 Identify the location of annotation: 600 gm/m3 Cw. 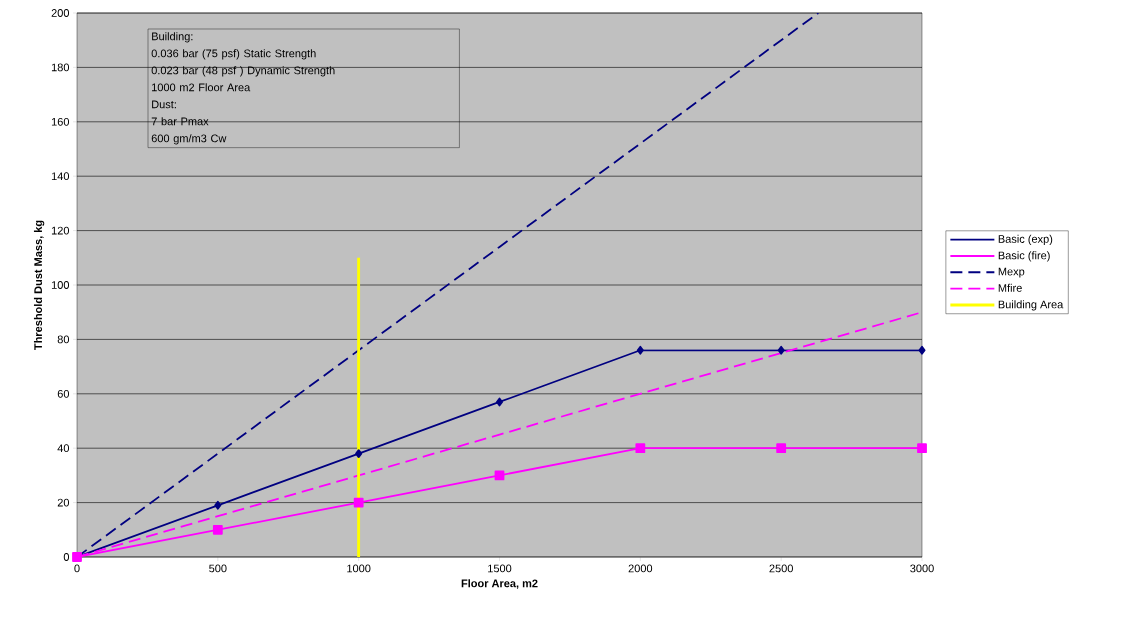
(189, 139).